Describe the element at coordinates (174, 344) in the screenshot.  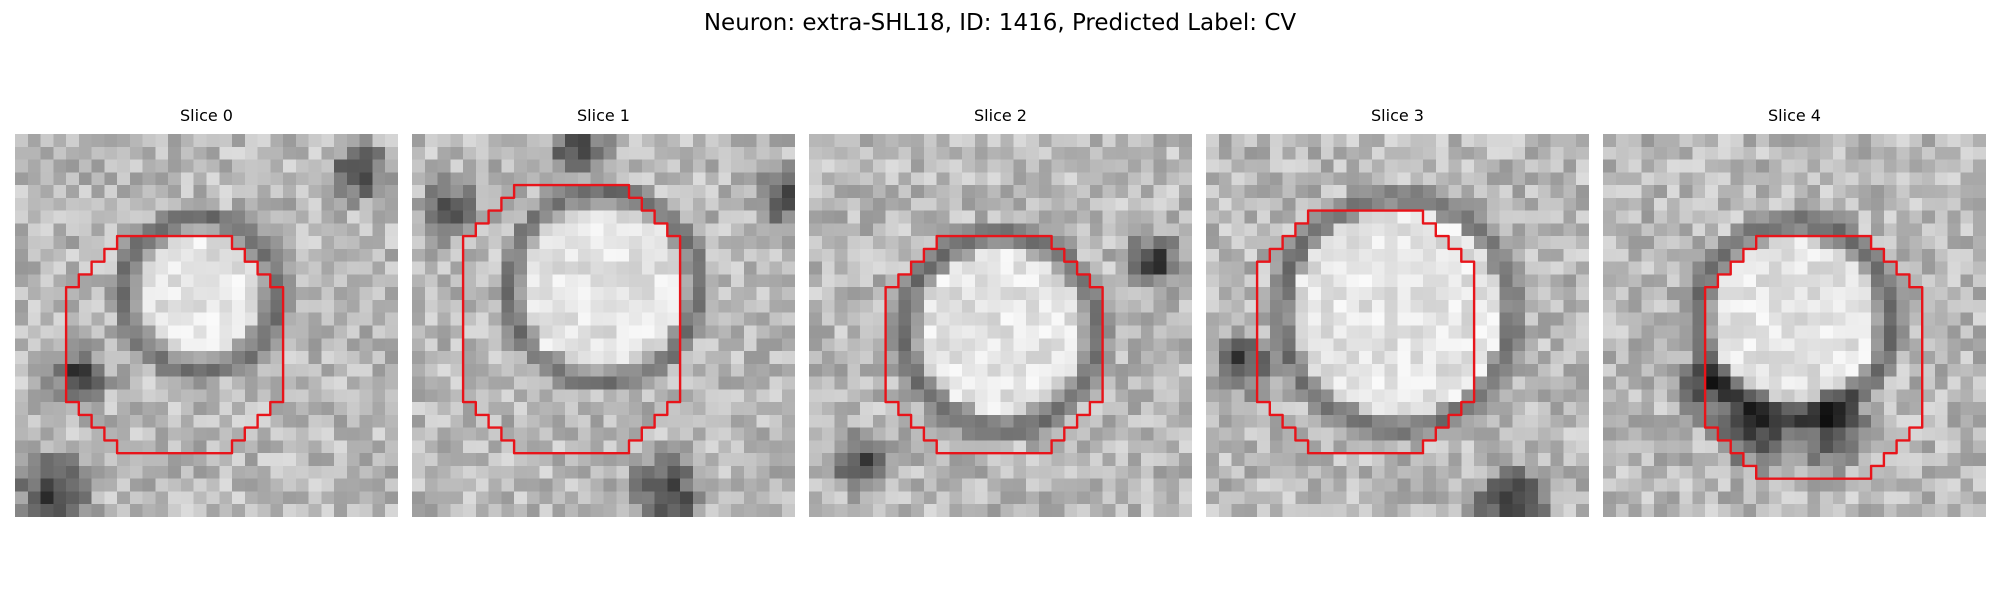
I see `segmentation-contour` at that location.